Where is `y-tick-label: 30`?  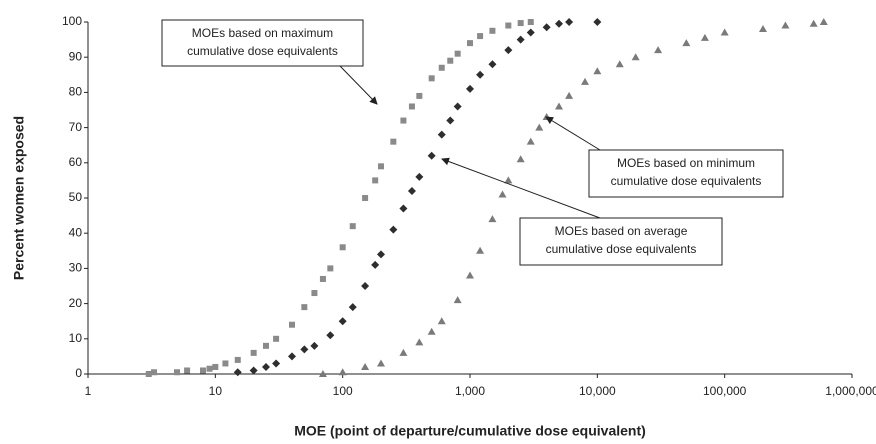
y-tick-label: 30 is located at coordinates (76, 268).